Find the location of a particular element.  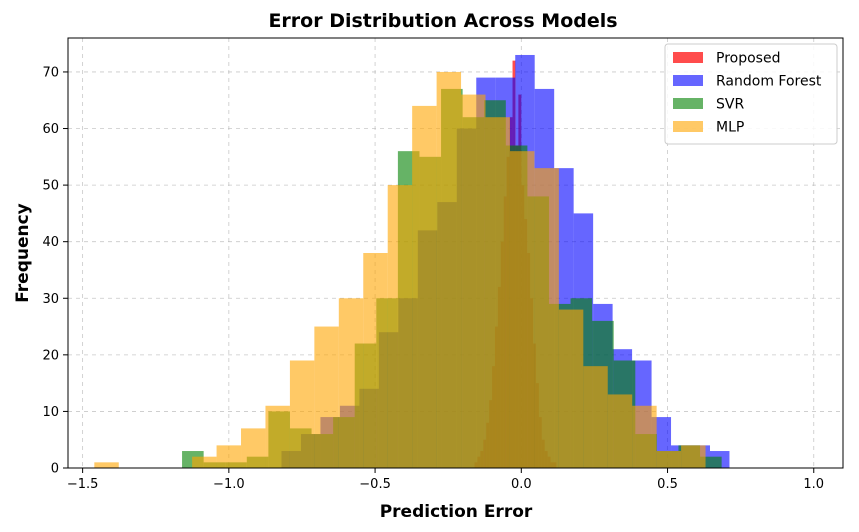

y-tick-label: 0 is located at coordinates (55, 469).